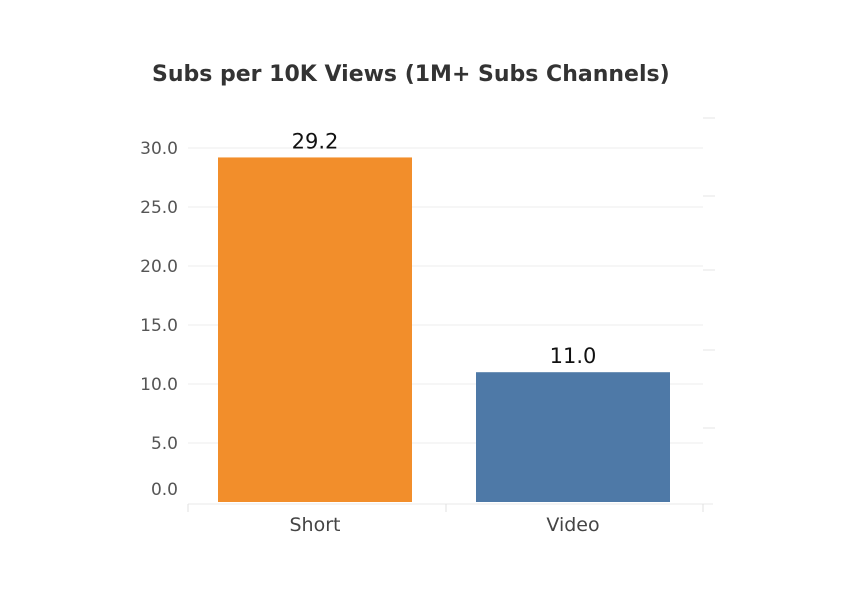 This screenshot has height=600, width=858. Describe the element at coordinates (573, 356) in the screenshot. I see `data-label: 11.0` at that location.